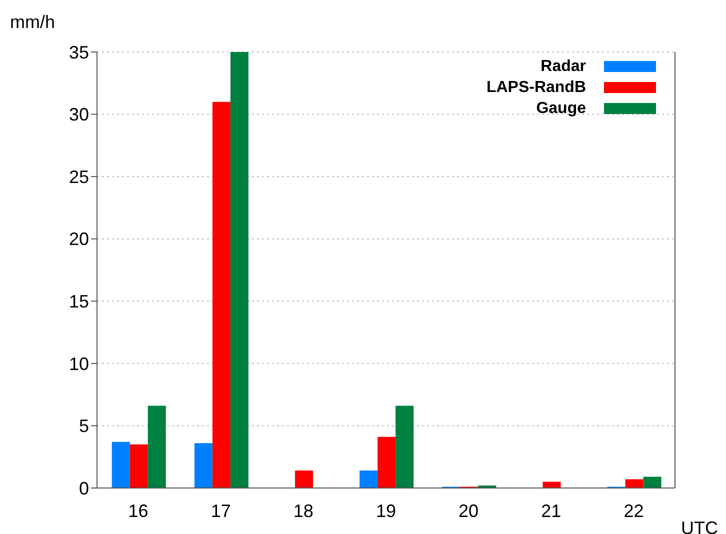 Image resolution: width=726 pixels, height=534 pixels. What do you see at coordinates (83, 426) in the screenshot?
I see `y-tick-label: 5` at bounding box center [83, 426].